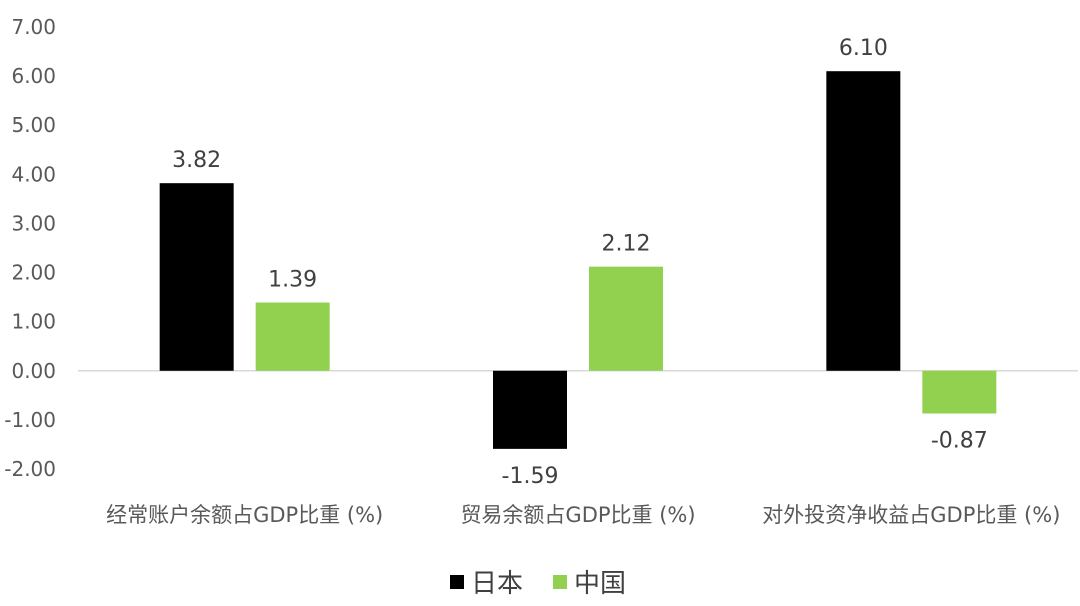 The width and height of the screenshot is (1080, 606). What do you see at coordinates (33, 371) in the screenshot?
I see `y-tick-label: 0.00` at bounding box center [33, 371].